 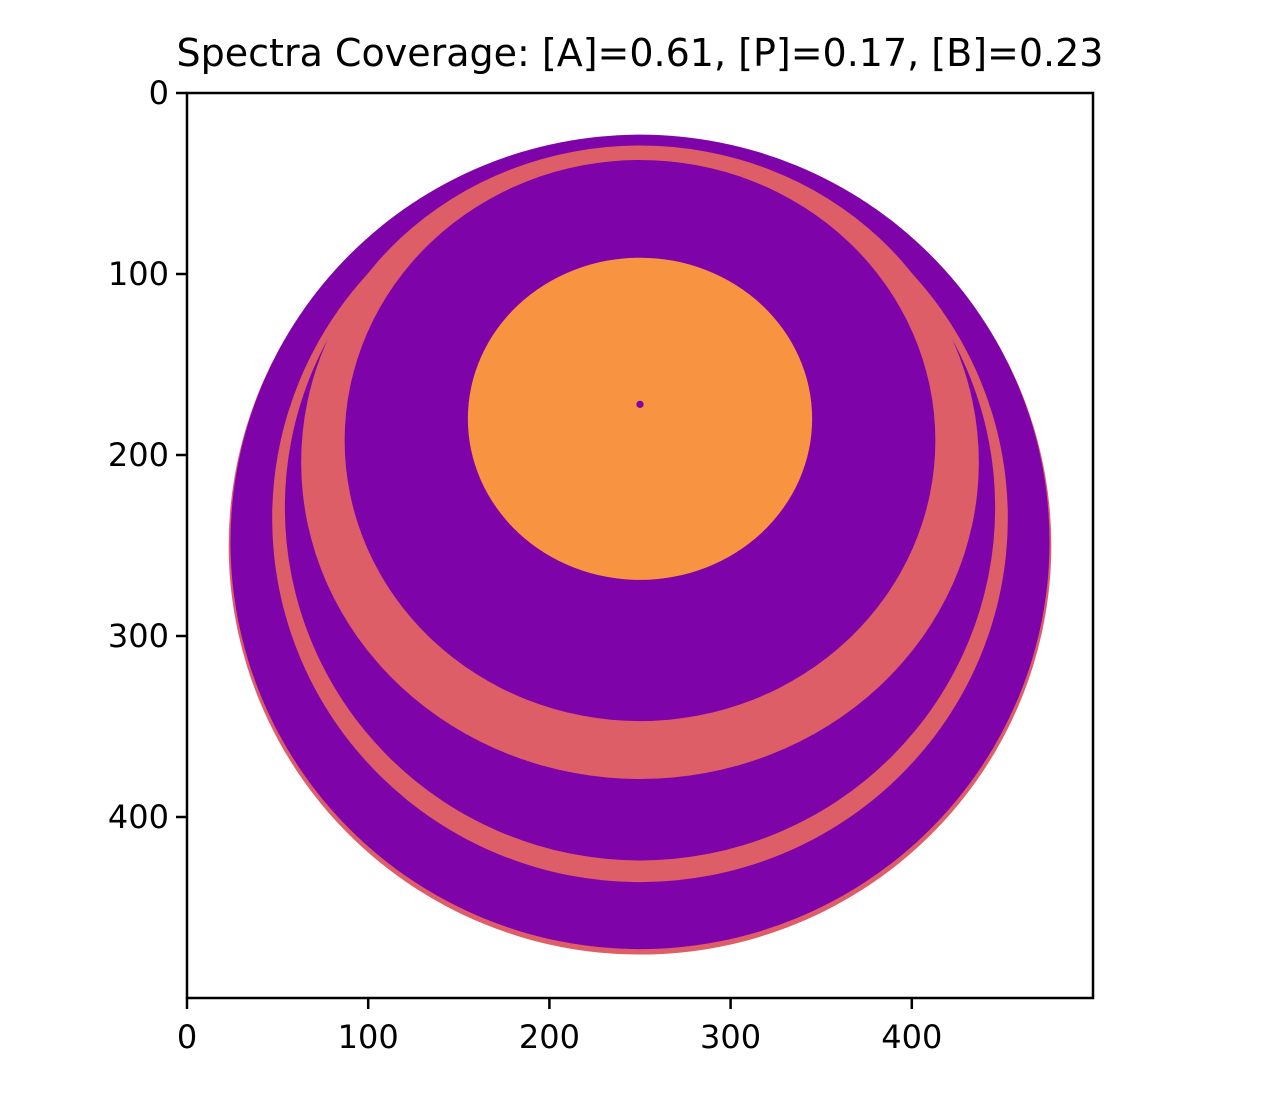 I want to click on y-tick-label: 0, so click(x=159, y=93).